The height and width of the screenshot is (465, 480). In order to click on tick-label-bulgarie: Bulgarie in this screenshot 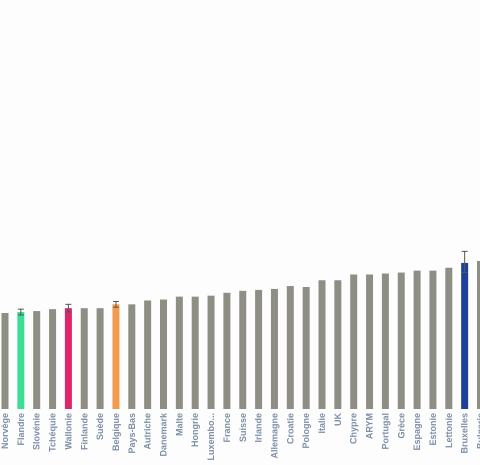, I will do `click(478, 431)`.